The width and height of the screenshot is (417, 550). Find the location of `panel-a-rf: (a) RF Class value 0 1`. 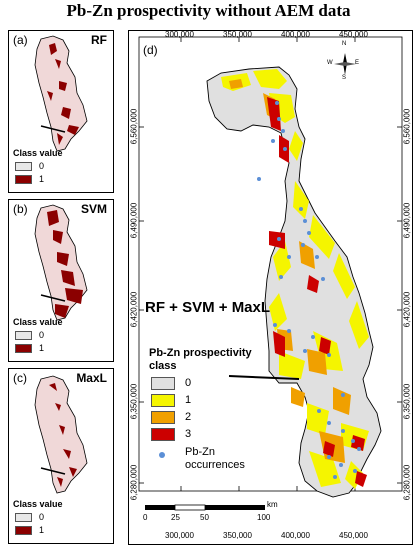

panel-a-rf: (a) RF Class value 0 1 is located at coordinates (61, 111).